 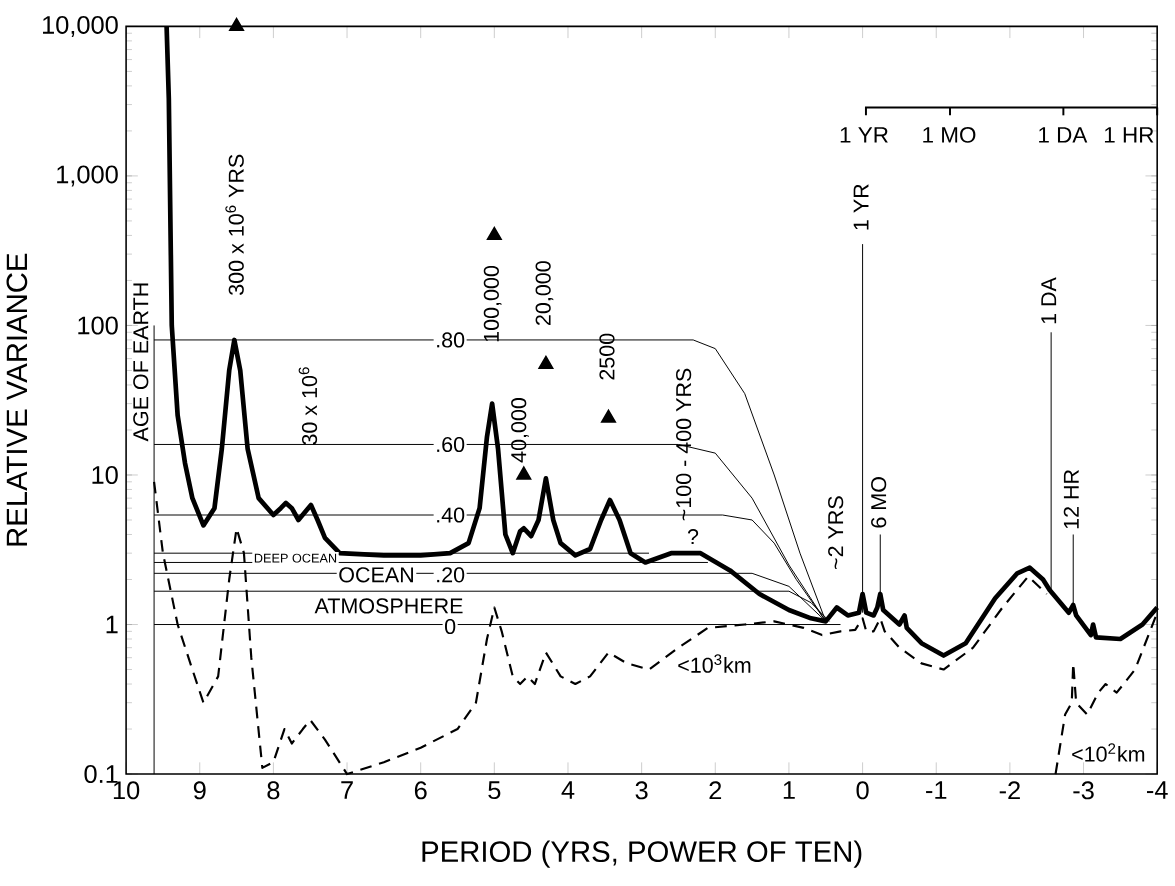 I want to click on annotation: 1 MO, so click(x=949, y=134).